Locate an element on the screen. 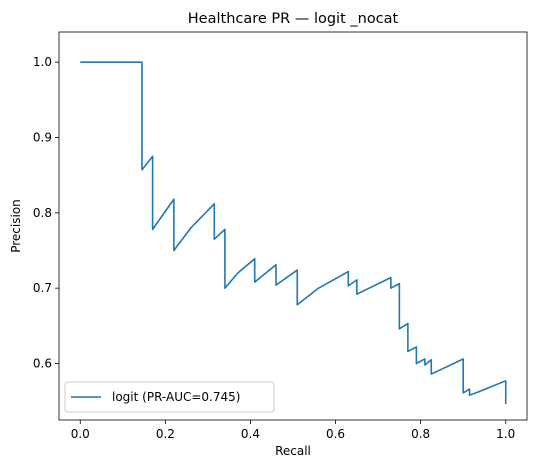 This screenshot has height=470, width=536. y-tick-label: 0.8 is located at coordinates (42, 213).